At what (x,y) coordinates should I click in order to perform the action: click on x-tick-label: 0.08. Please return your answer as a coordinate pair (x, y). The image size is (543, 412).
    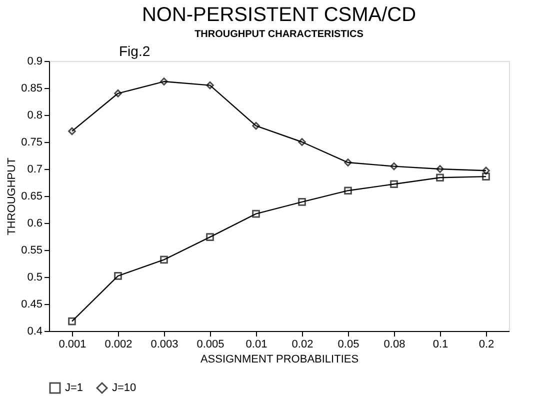
    Looking at the image, I should click on (395, 344).